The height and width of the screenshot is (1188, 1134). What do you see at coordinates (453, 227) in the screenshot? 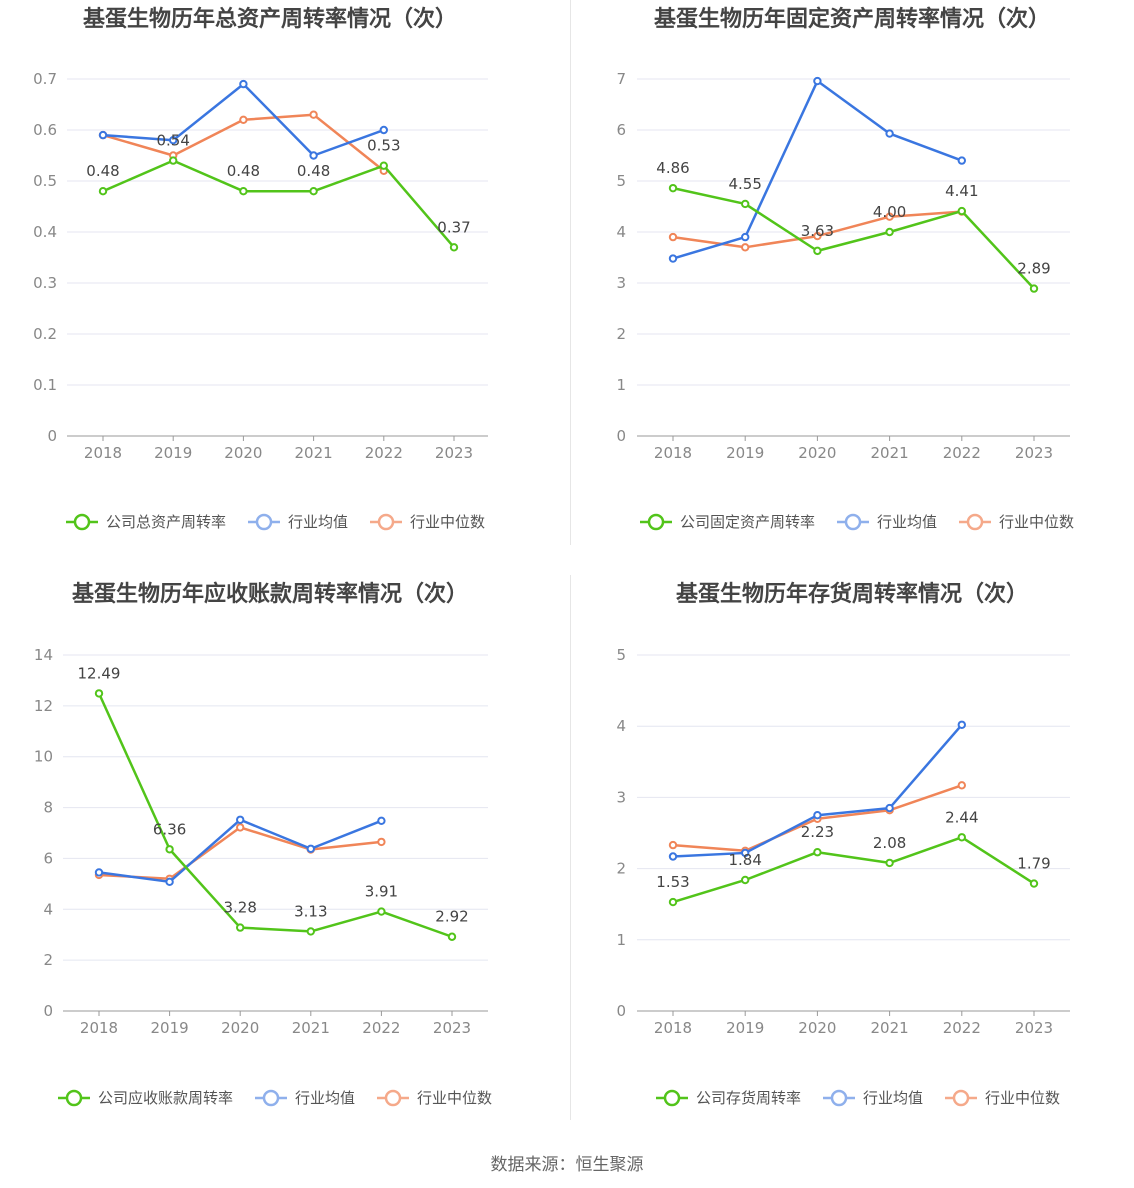
I see `data-label: 0.37` at bounding box center [453, 227].